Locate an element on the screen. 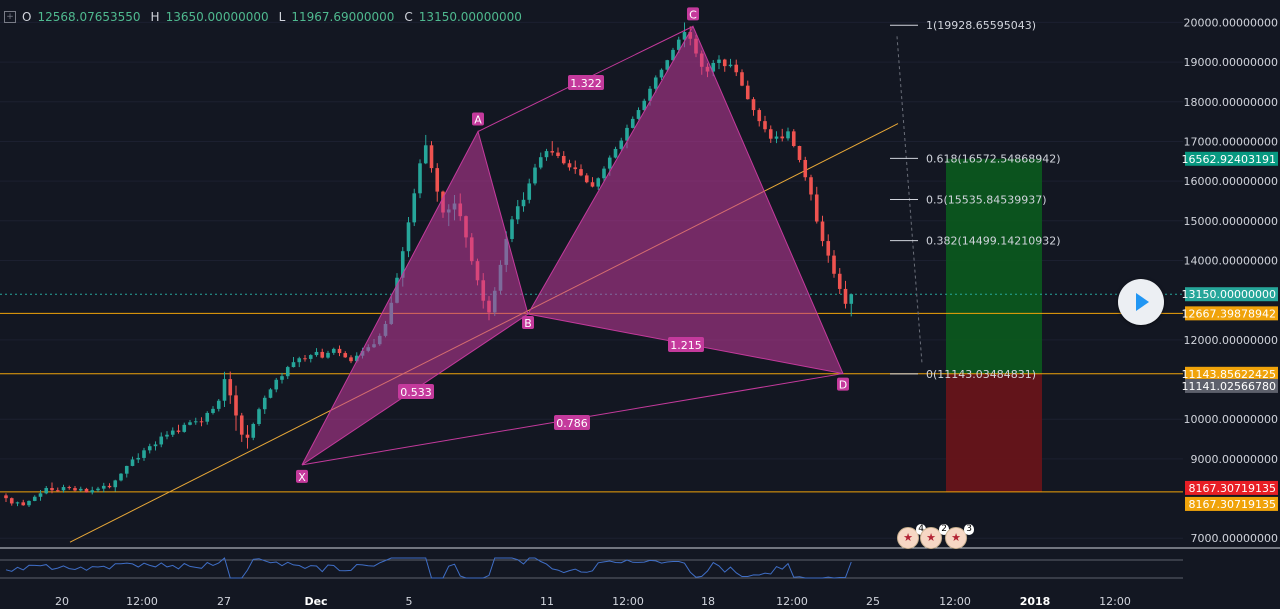 Image resolution: width=1280 pixels, height=609 pixels. fib-label: 1(19928.65595043) is located at coordinates (981, 25).